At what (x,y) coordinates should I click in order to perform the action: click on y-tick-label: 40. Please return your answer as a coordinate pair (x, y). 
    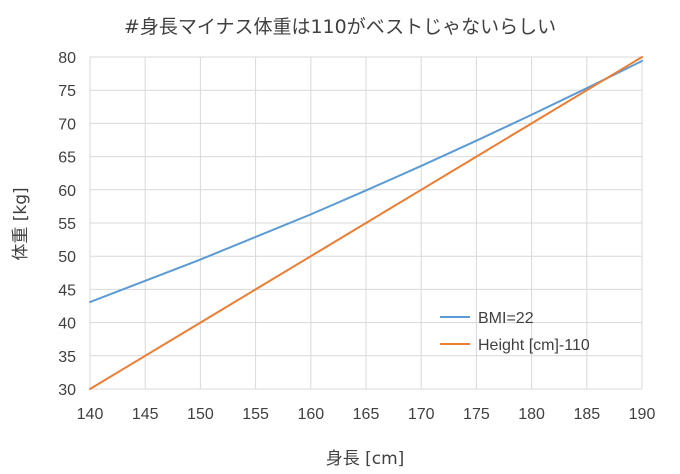
    Looking at the image, I should click on (67, 324).